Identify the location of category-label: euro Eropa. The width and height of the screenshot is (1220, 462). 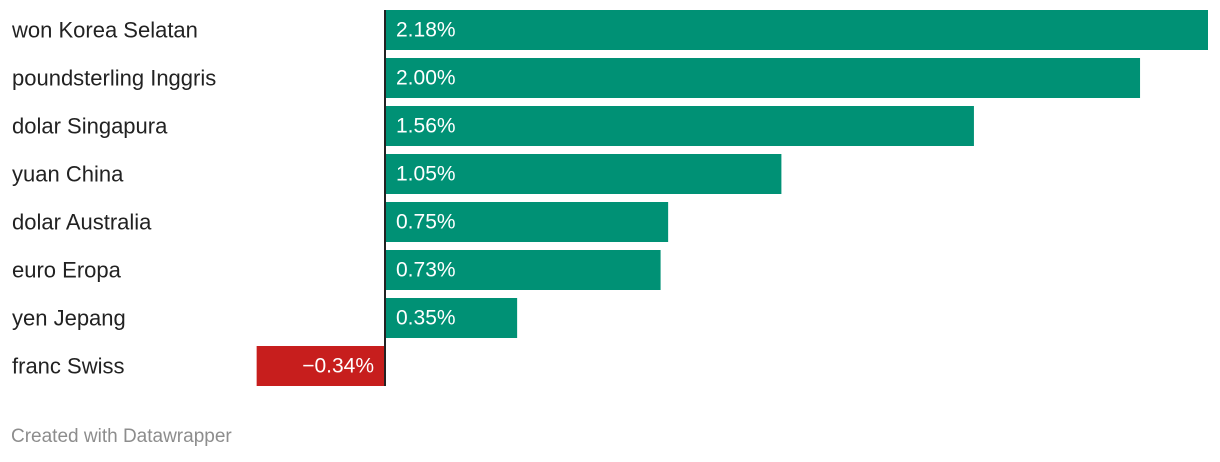
(67, 270).